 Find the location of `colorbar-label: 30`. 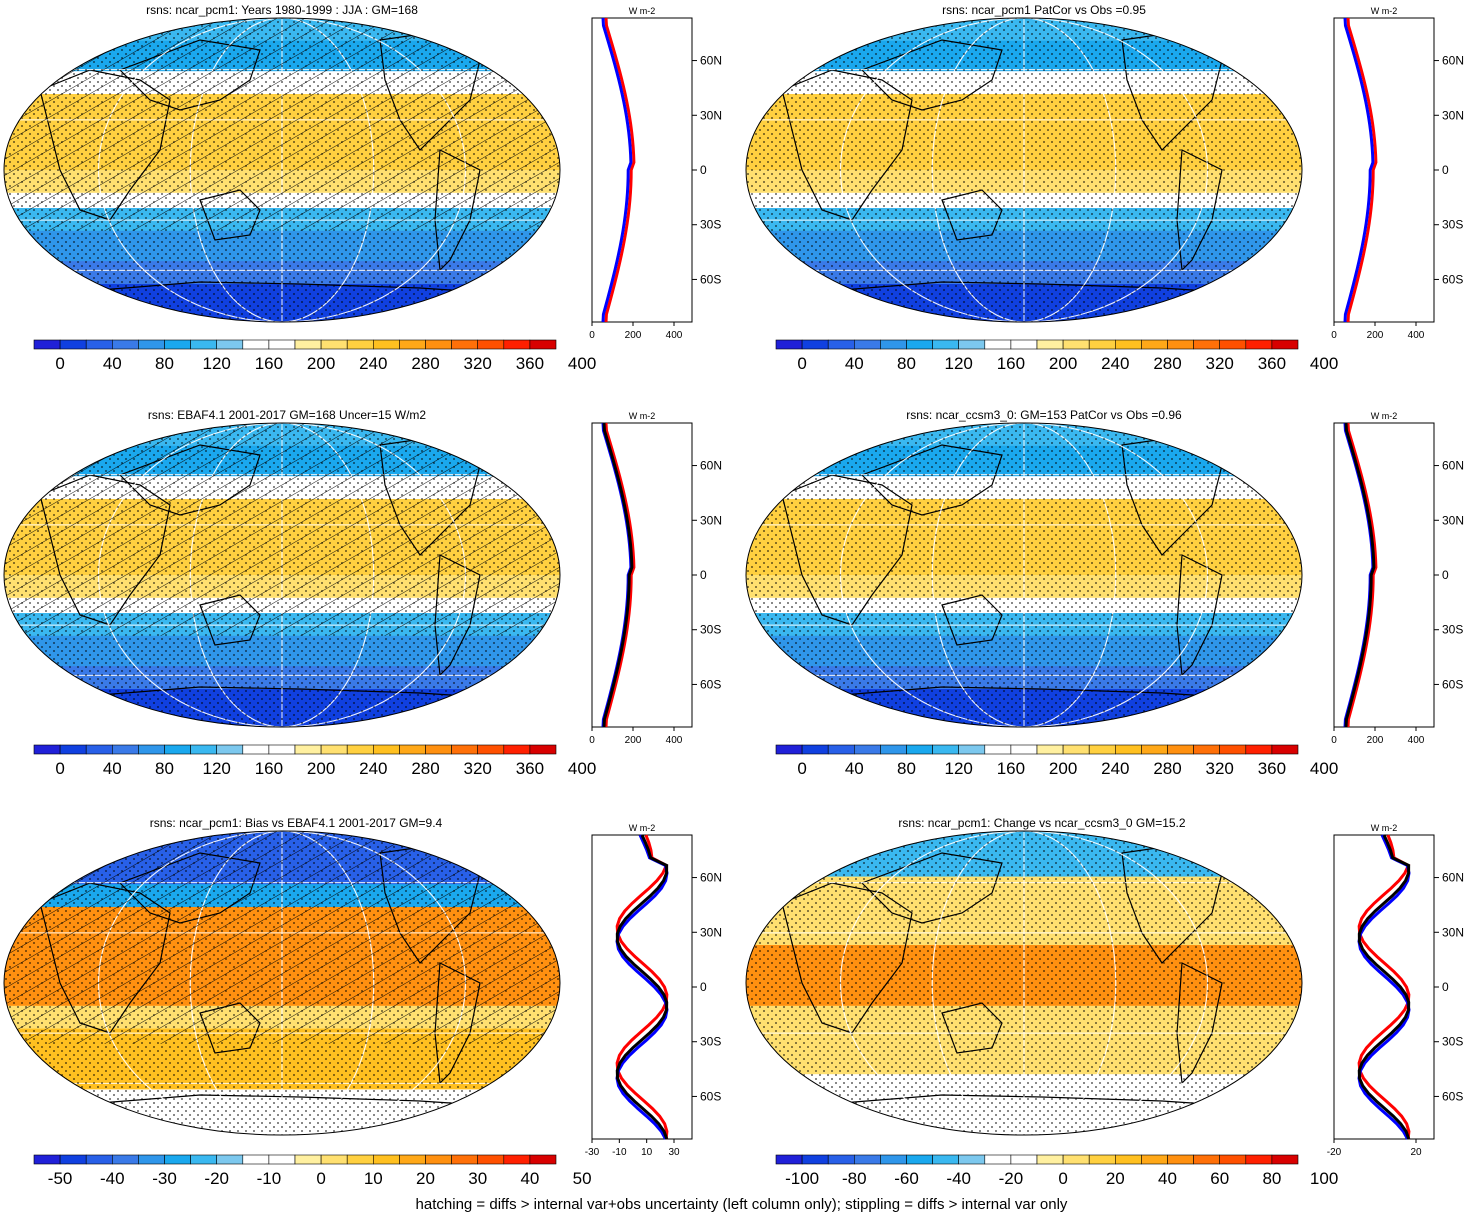

colorbar-label: 30 is located at coordinates (477, 1178).